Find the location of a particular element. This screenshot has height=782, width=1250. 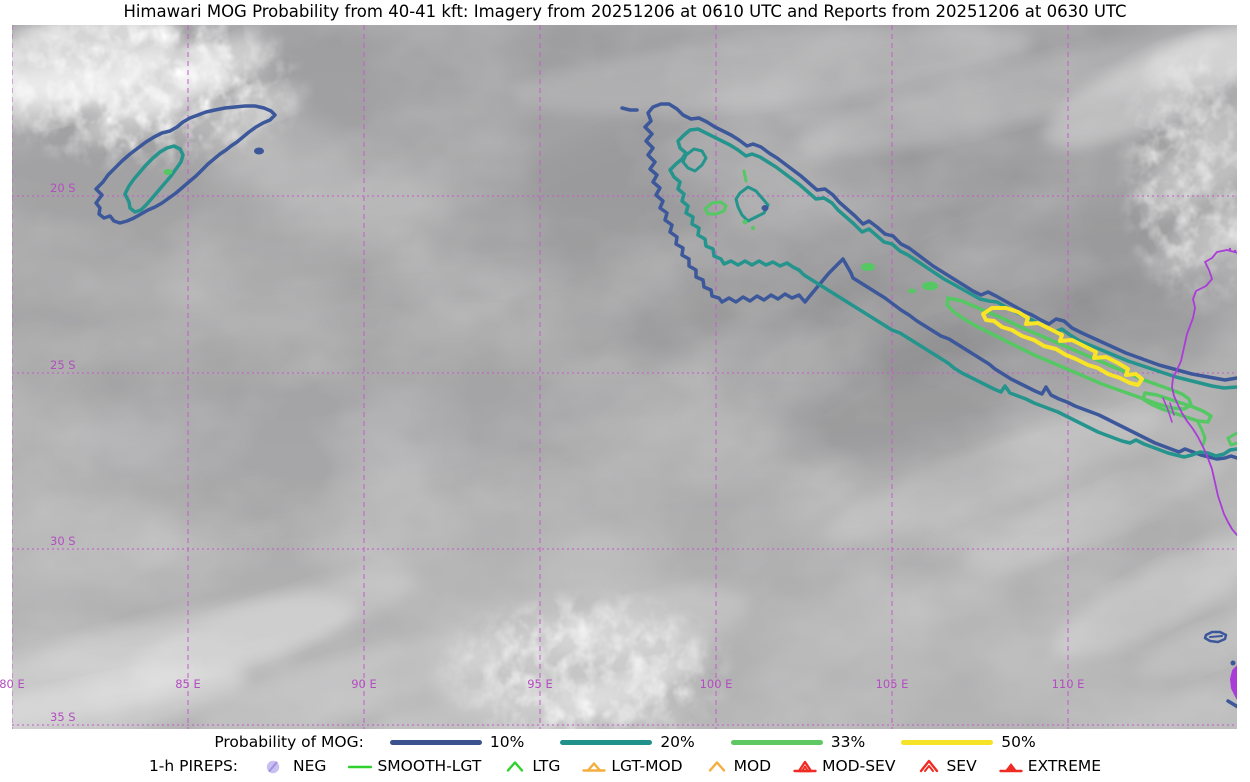

pirep-label: SMOOTH-LGT is located at coordinates (429, 766).